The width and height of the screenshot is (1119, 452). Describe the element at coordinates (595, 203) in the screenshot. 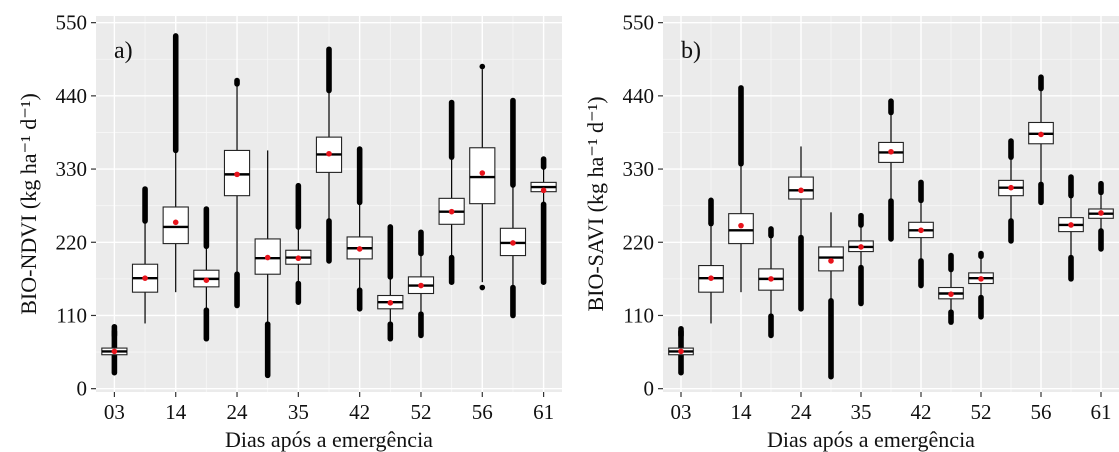

I see `y-axis-title: BIO-SAVI (kg ha⁻¹ d⁻¹)` at that location.